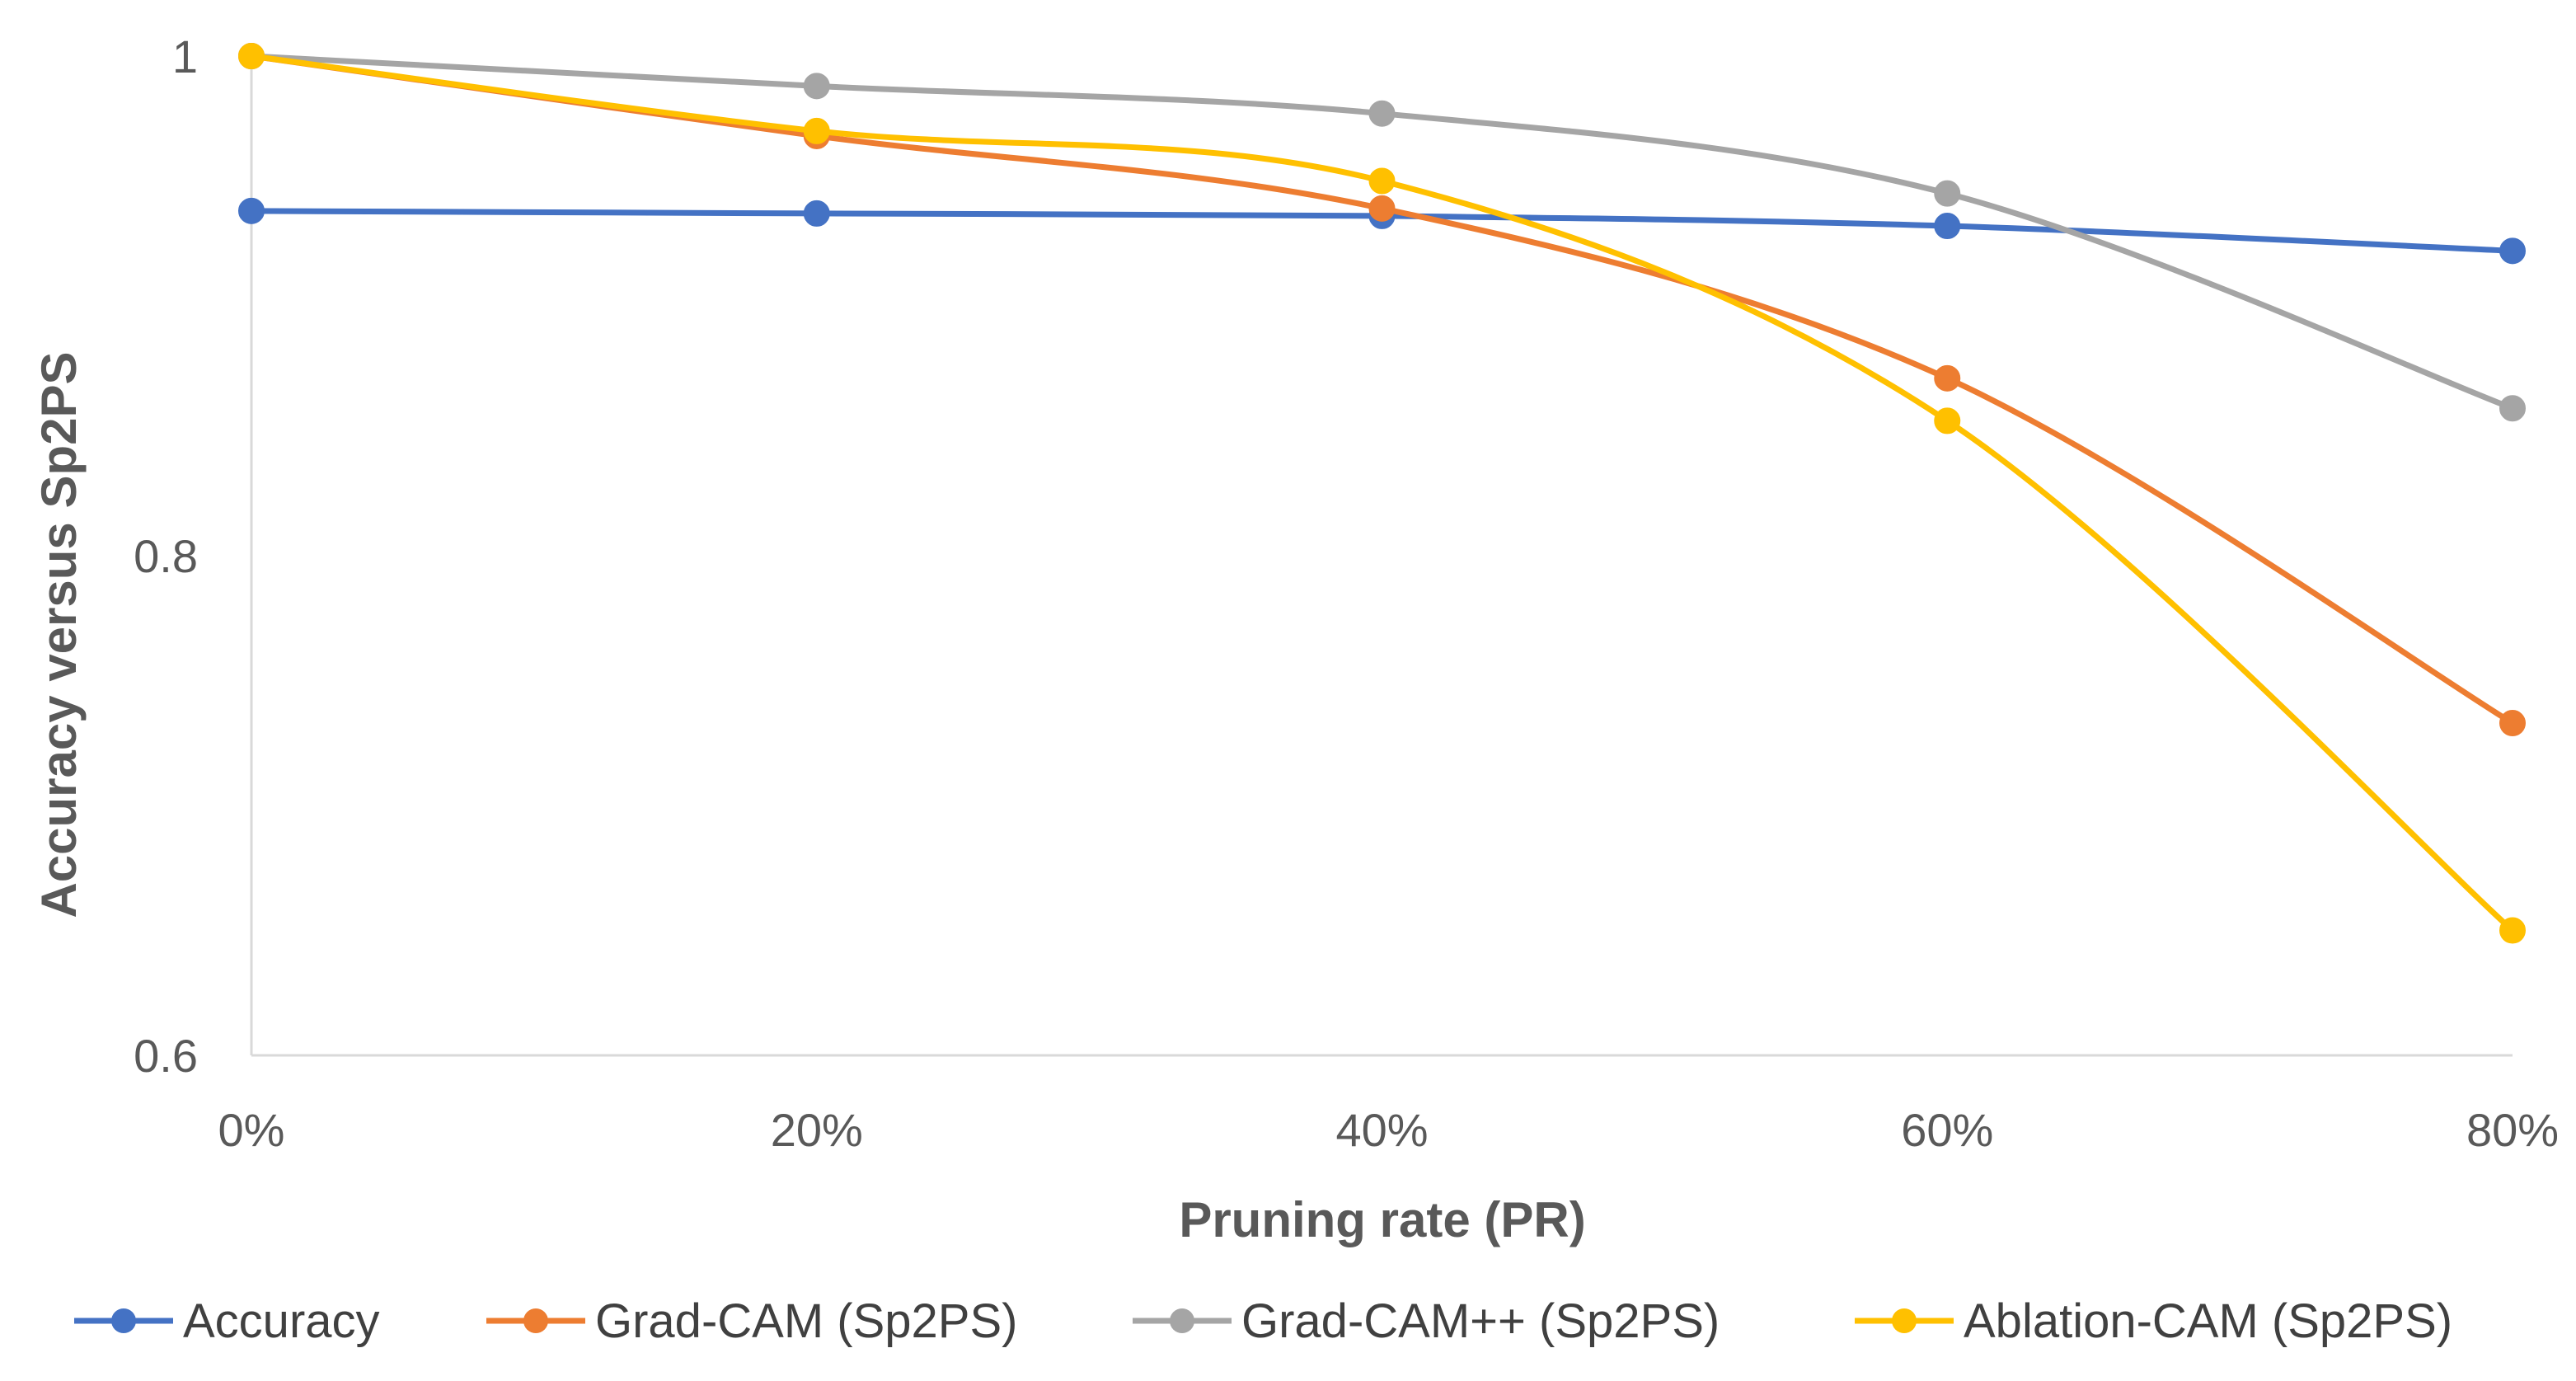 This screenshot has height=1381, width=2576. Describe the element at coordinates (2513, 1130) in the screenshot. I see `x-tick-label: 80%` at that location.